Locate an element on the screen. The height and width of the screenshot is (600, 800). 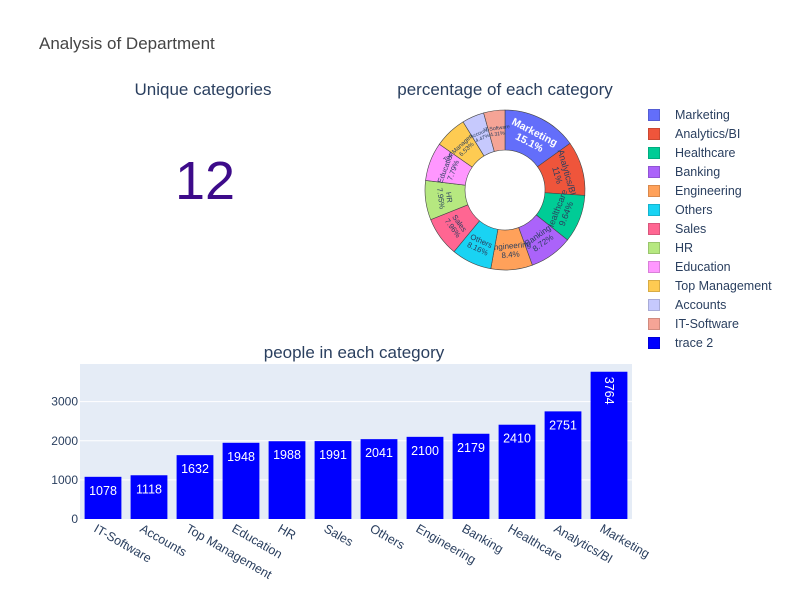
legend-item-sales: Sales is located at coordinates (710, 228).